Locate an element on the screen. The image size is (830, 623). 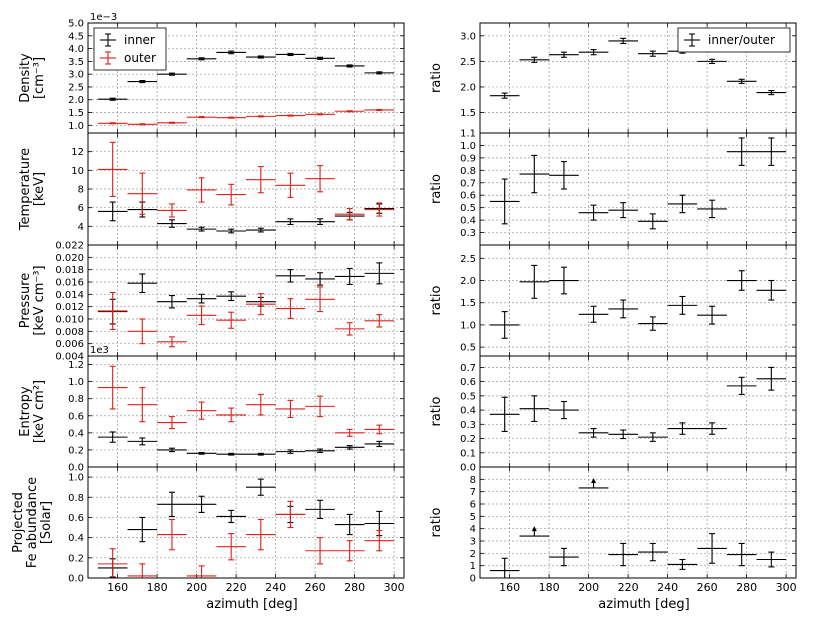
x-tick-label: 160 is located at coordinates (117, 587).